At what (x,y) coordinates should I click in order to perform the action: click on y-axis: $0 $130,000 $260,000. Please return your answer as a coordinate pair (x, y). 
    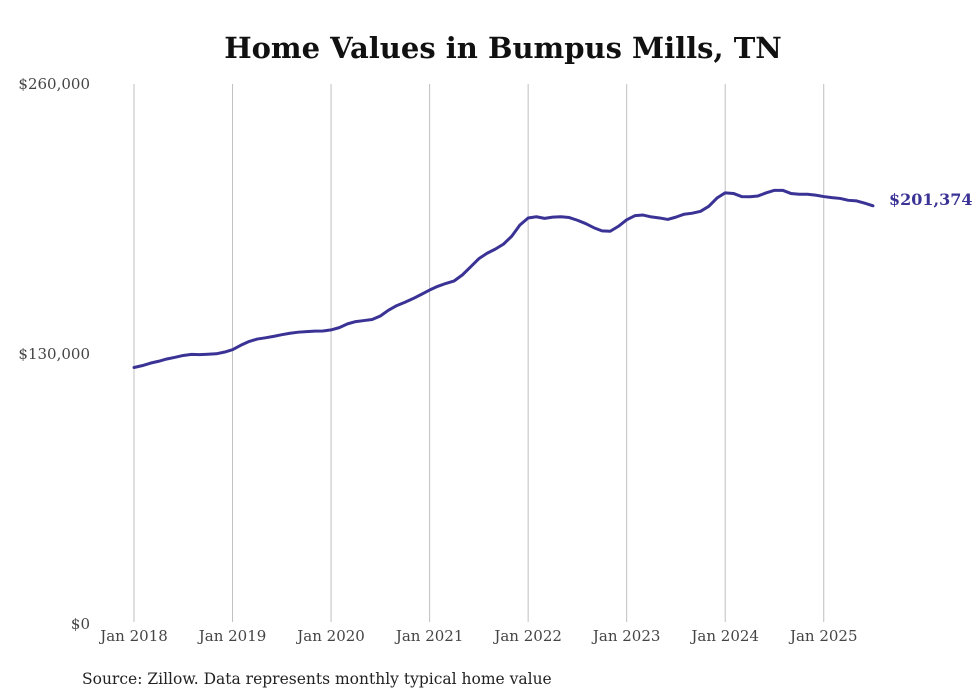
    Looking at the image, I should click on (54, 354).